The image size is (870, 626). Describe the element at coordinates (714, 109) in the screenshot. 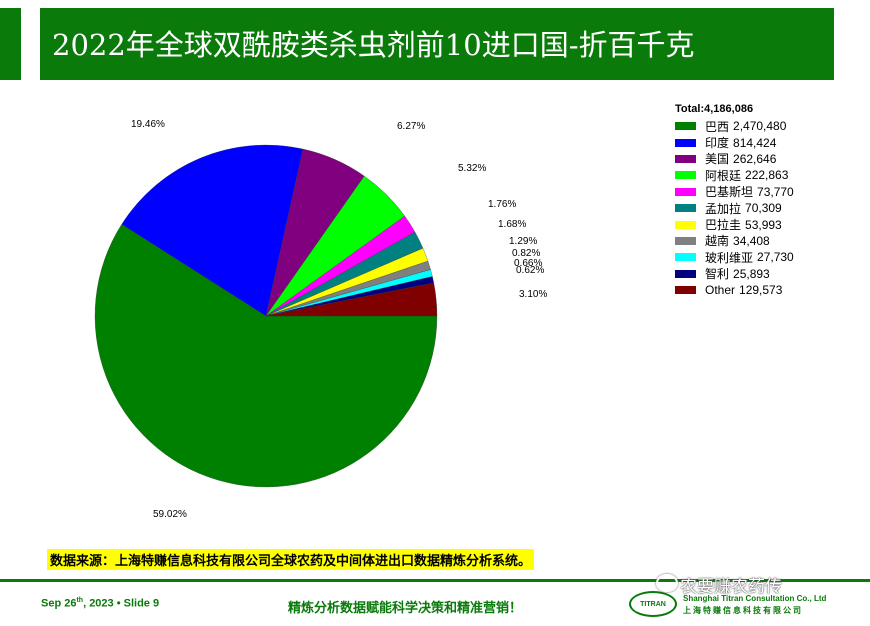

I see `legend-total: Total:4,186,086` at that location.